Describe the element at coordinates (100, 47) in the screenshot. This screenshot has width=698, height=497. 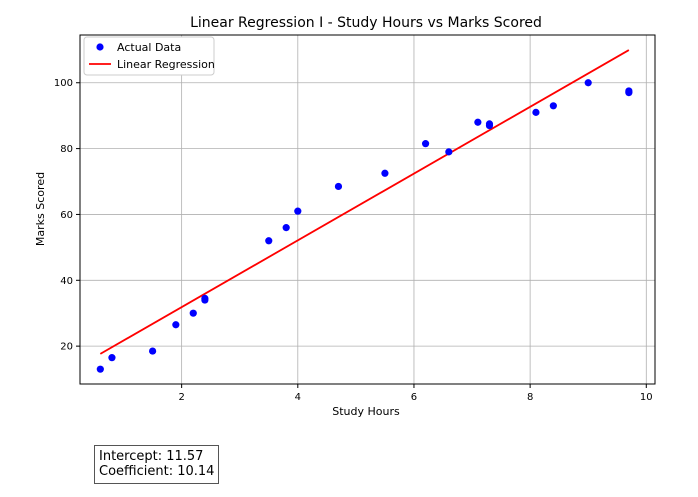
I see `legend-scatter-marker` at that location.